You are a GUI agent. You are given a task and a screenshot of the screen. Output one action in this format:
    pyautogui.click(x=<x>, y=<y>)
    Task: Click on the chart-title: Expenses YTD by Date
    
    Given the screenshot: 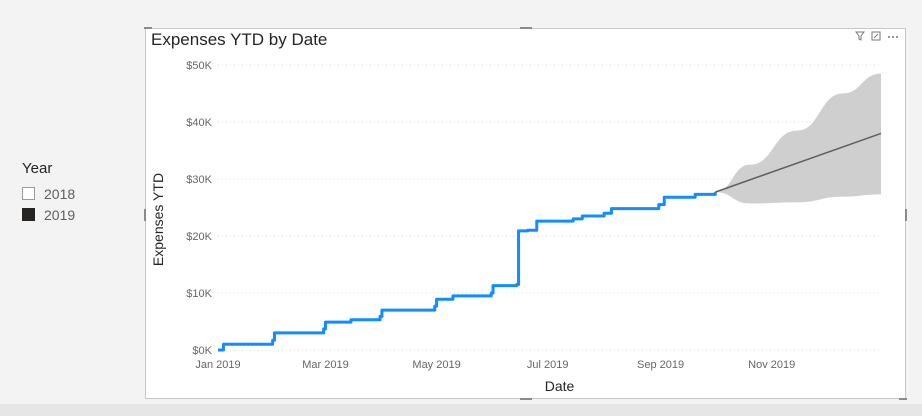 What is the action you would take?
    pyautogui.click(x=239, y=39)
    